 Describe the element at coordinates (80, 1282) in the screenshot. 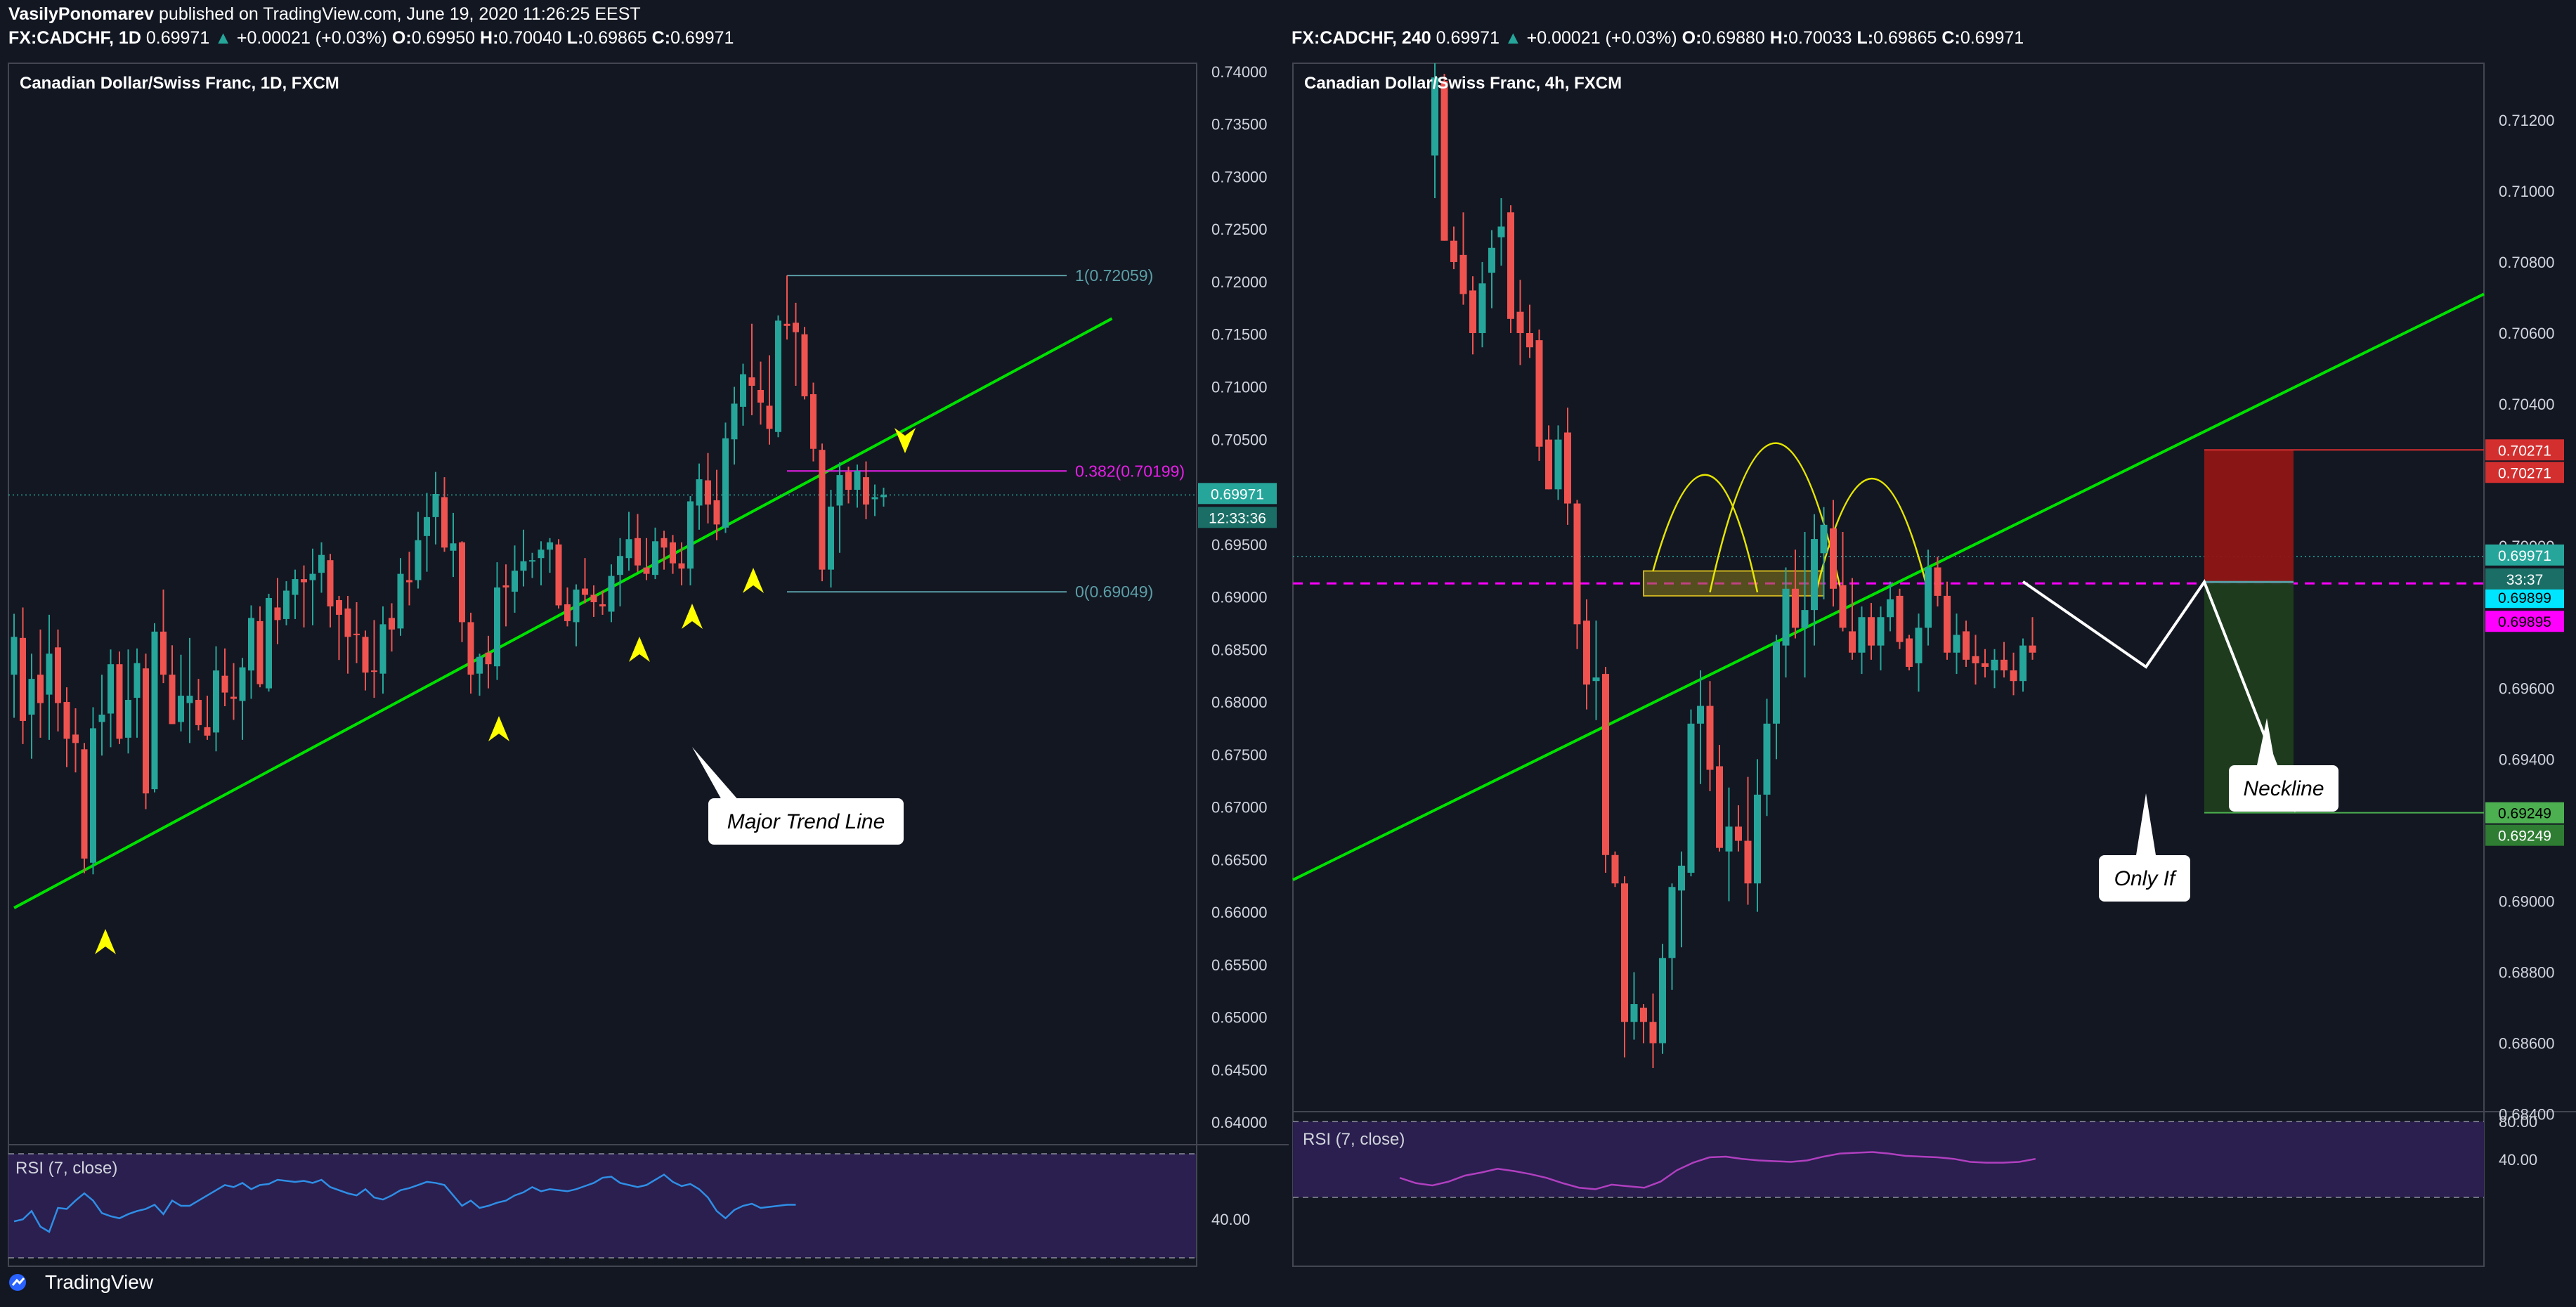

I see `tradingview-brand: TradingView` at that location.